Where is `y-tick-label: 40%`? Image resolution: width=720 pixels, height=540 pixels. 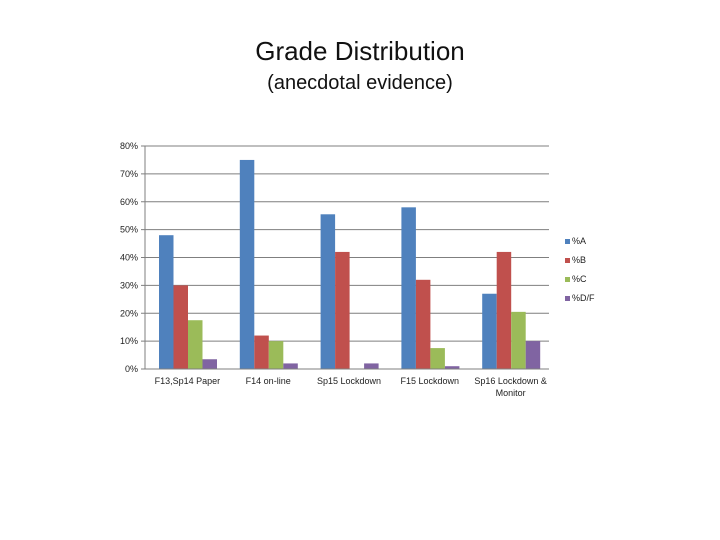
y-tick-label: 40% is located at coordinates (129, 258).